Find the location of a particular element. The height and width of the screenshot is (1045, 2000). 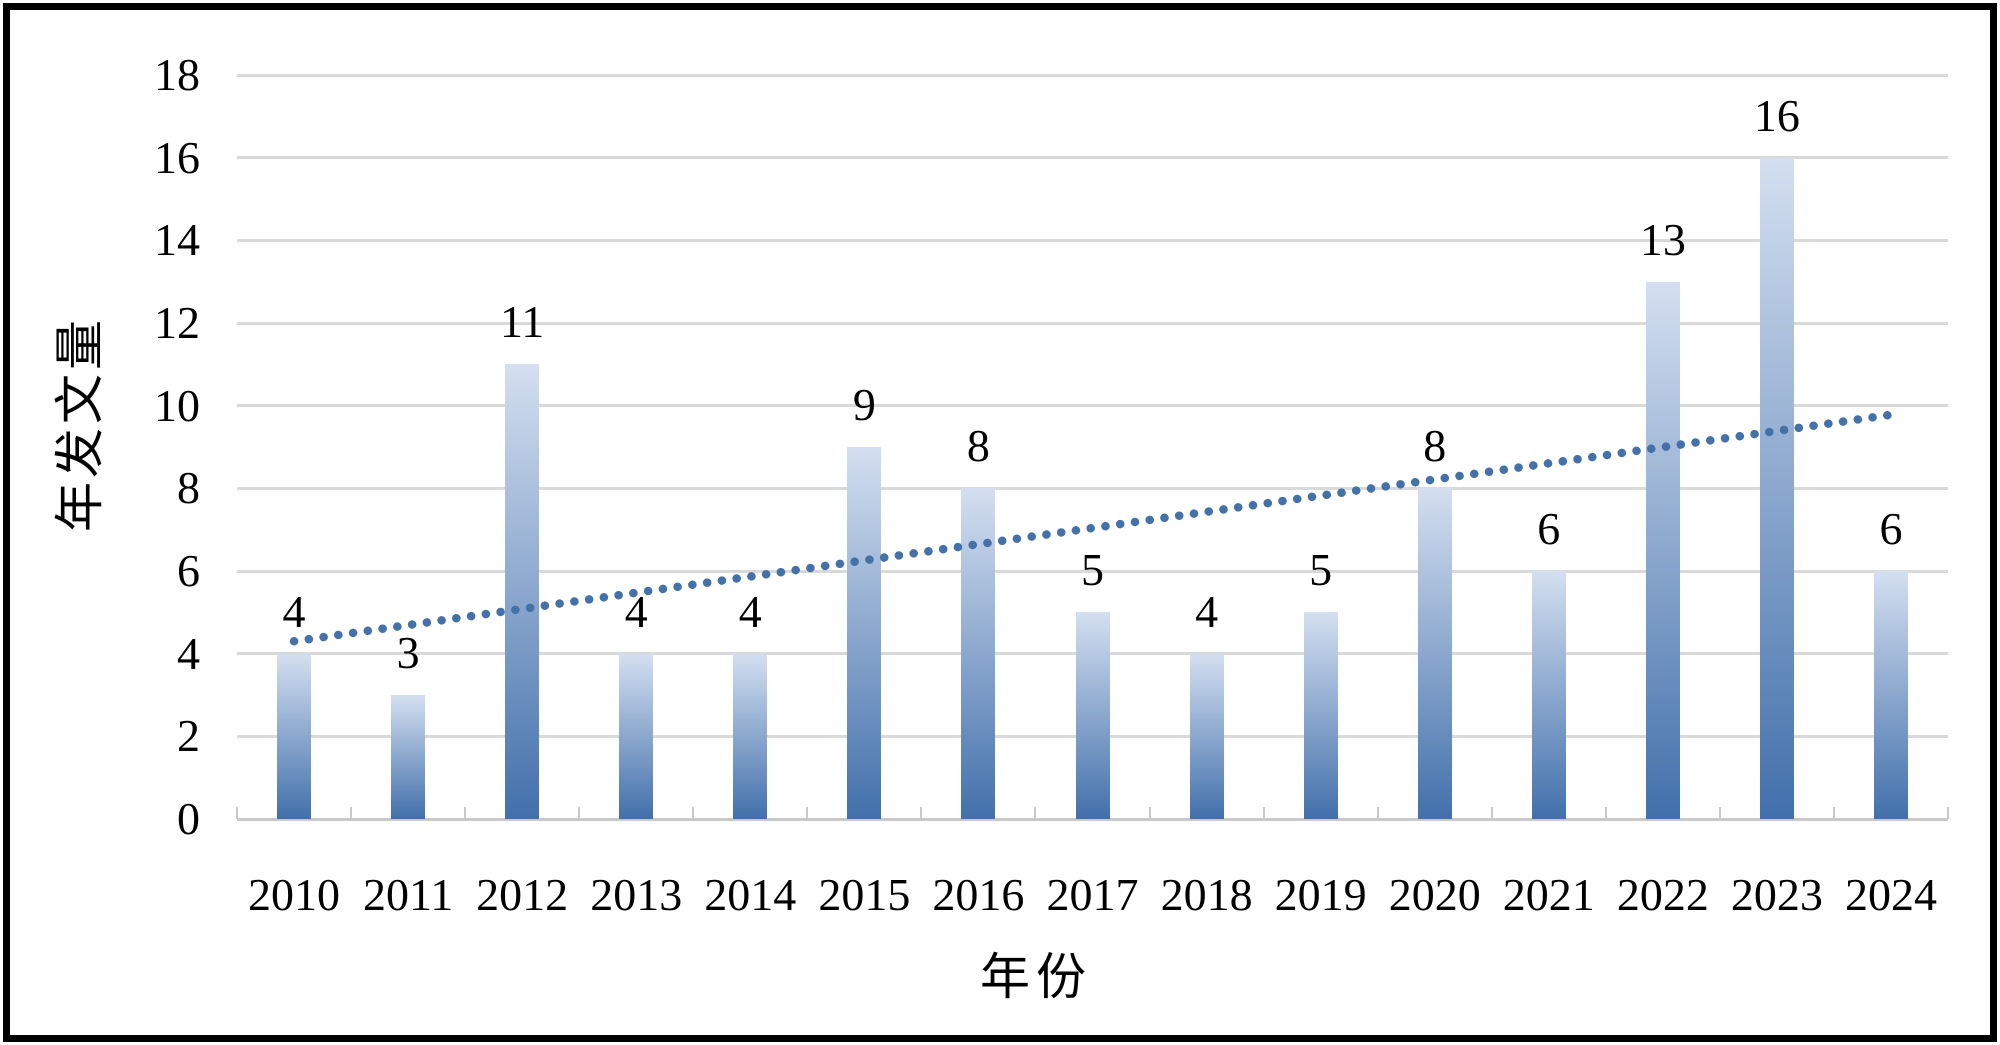

bar-2015 is located at coordinates (864, 633).